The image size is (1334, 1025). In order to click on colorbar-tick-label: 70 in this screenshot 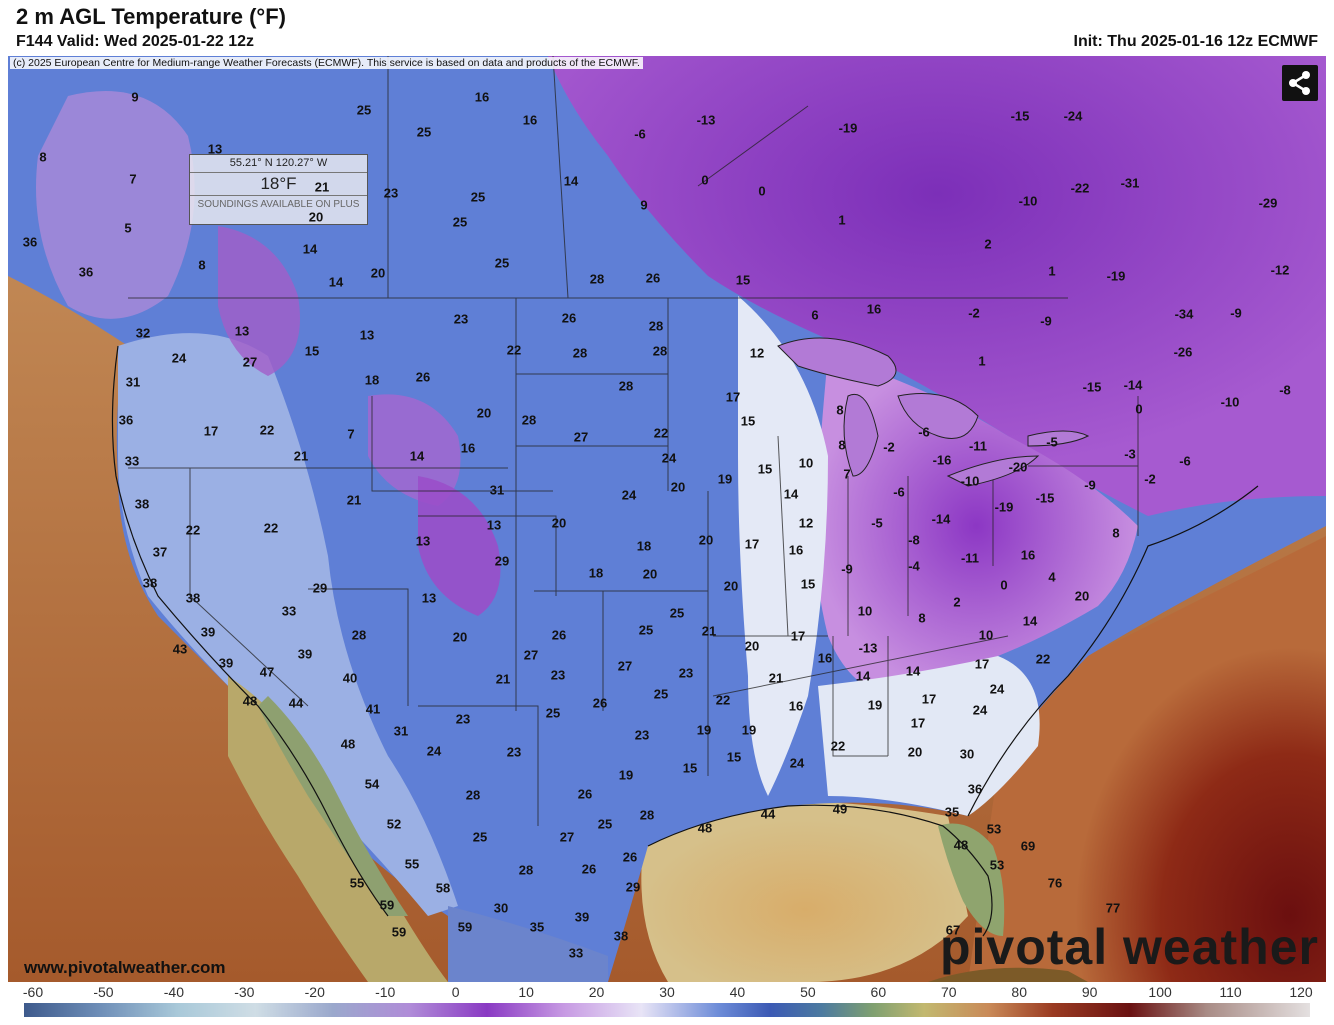, I will do `click(948, 992)`.